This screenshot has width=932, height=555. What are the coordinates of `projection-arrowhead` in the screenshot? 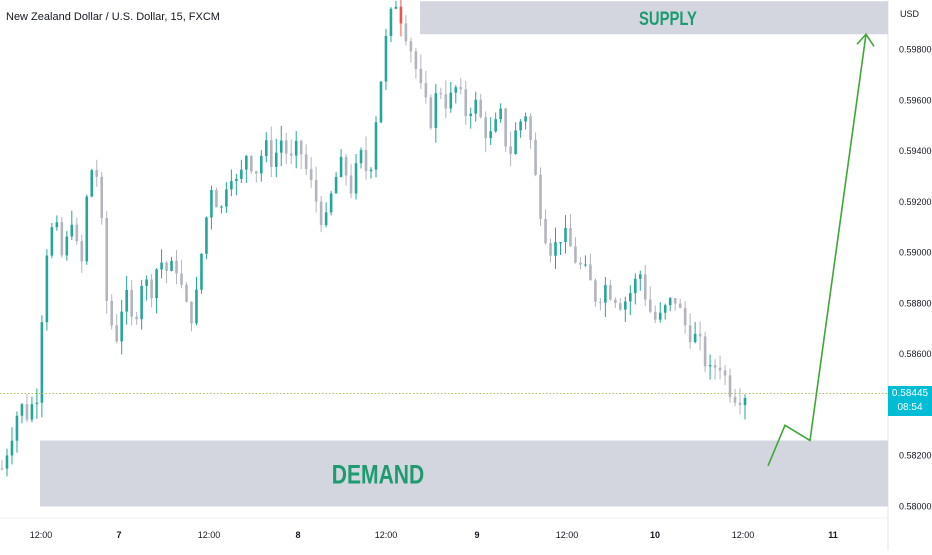 It's located at (865, 39).